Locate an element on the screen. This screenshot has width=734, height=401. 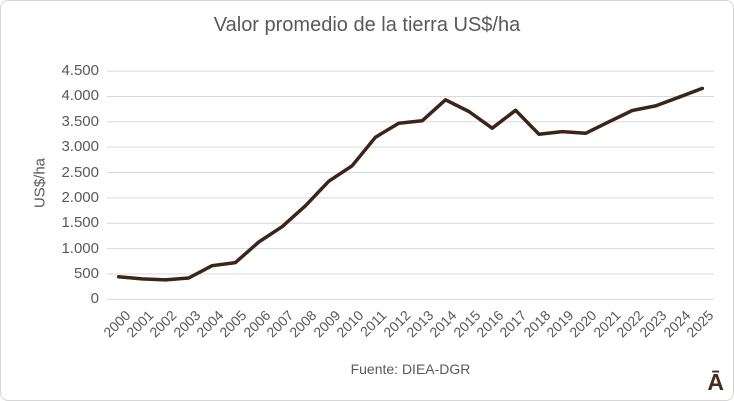
y-tick-label: 2.500 is located at coordinates (80, 172).